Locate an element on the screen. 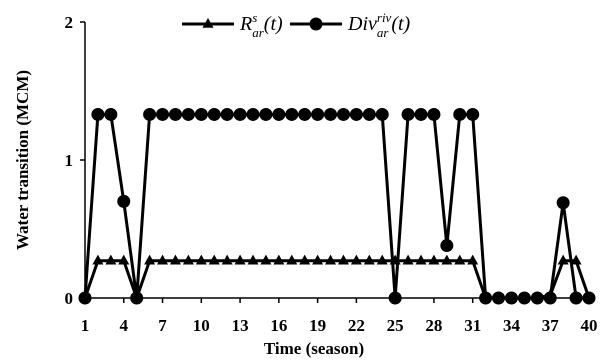 The width and height of the screenshot is (605, 361). x-tick-label: 19 is located at coordinates (317, 325).